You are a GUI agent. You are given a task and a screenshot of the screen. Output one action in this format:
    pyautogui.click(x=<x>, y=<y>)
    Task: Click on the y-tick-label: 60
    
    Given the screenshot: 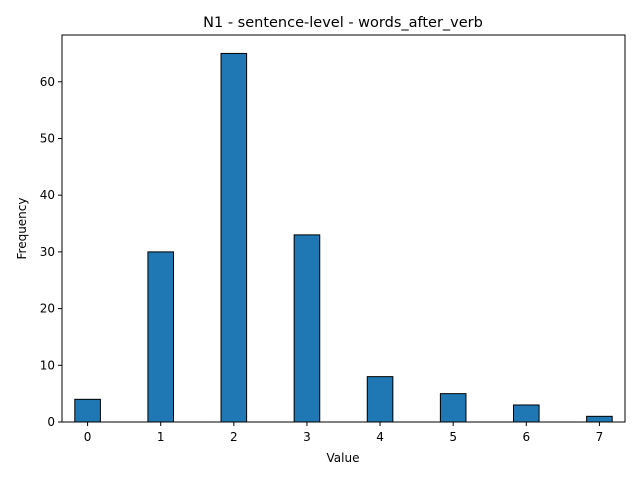 What is the action you would take?
    pyautogui.click(x=47, y=82)
    